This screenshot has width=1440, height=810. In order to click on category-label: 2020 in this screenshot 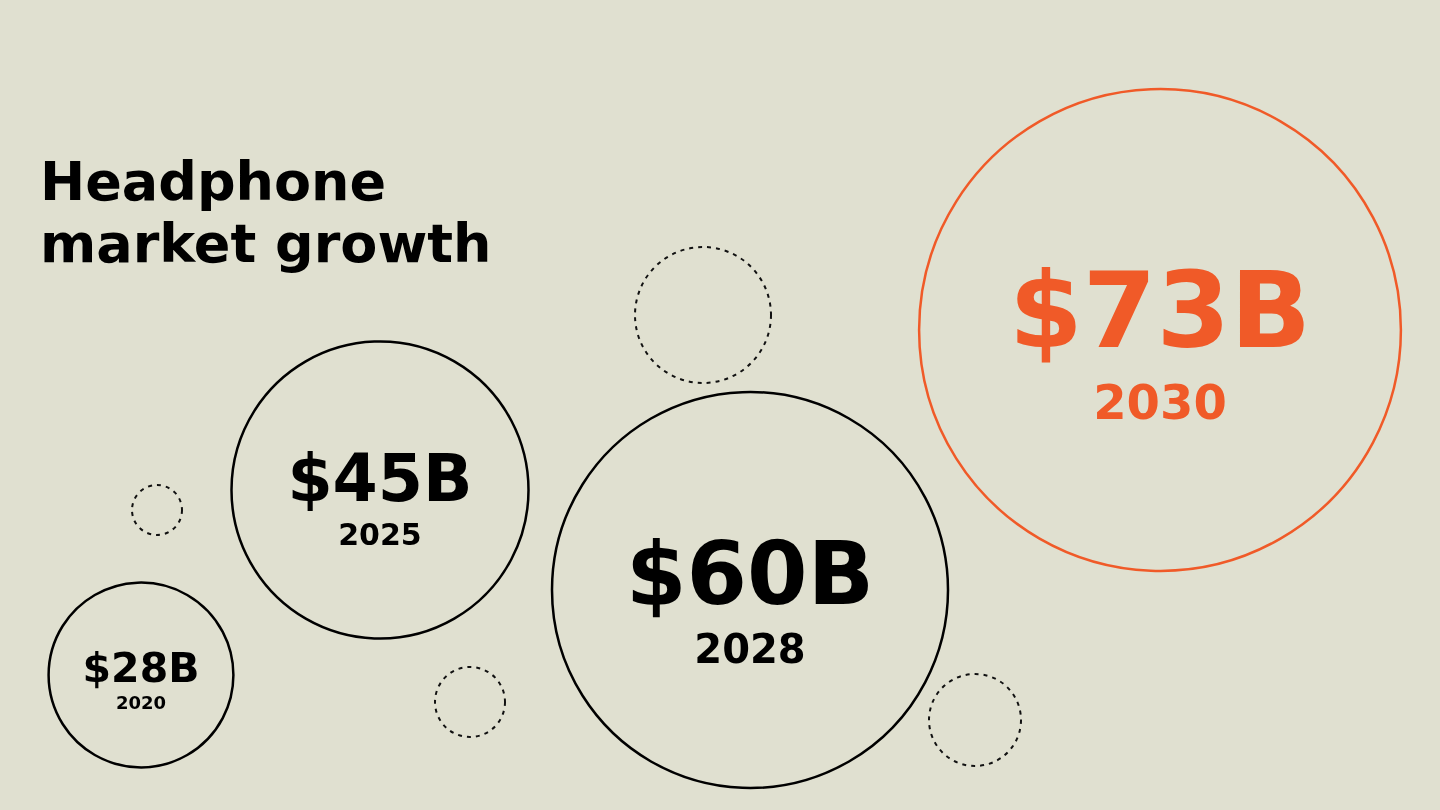, I will do `click(141, 703)`.